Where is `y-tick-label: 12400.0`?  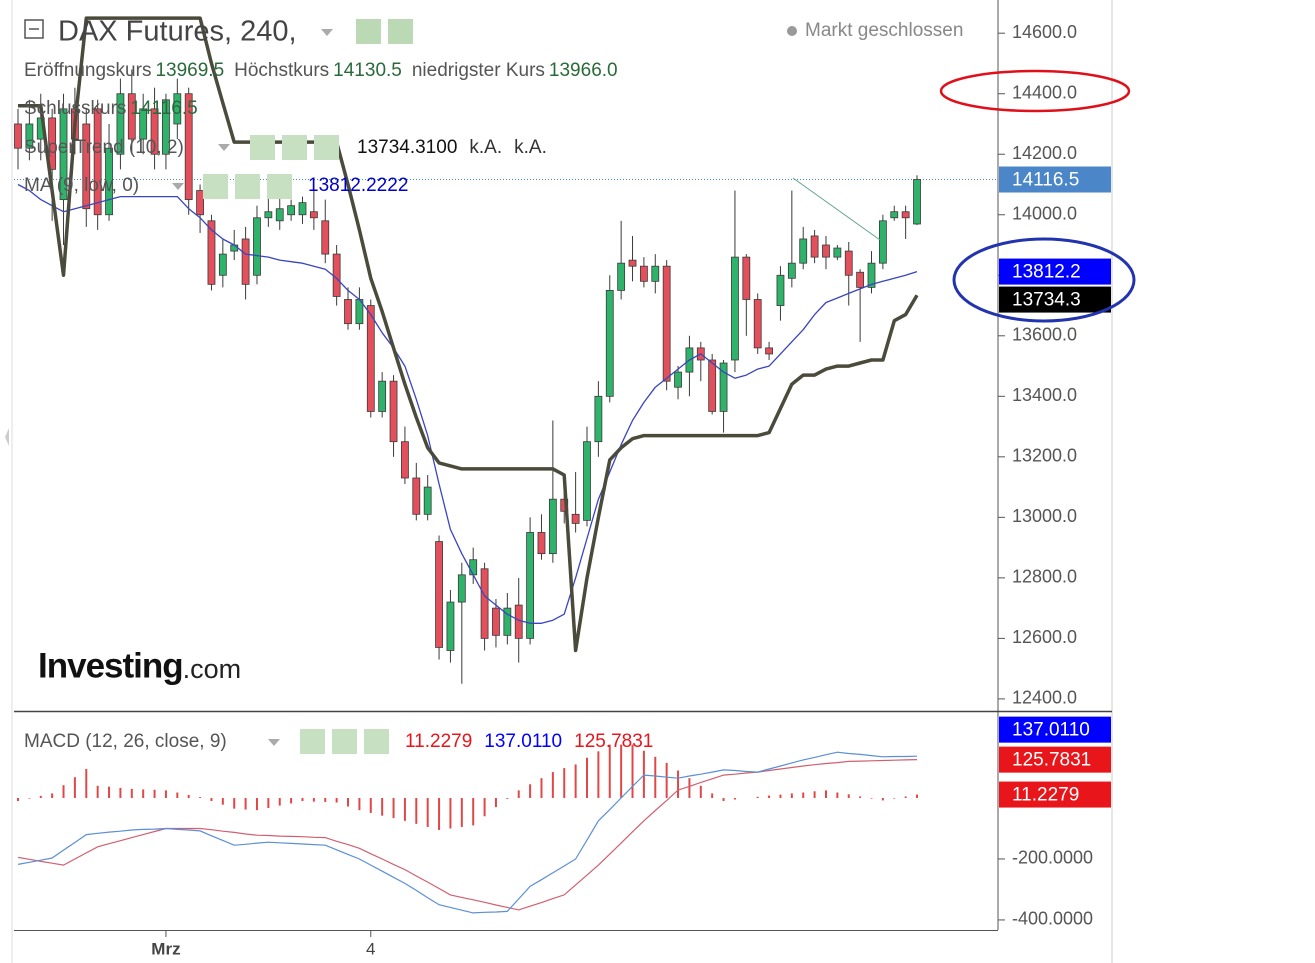
y-tick-label: 12400.0 is located at coordinates (1044, 698).